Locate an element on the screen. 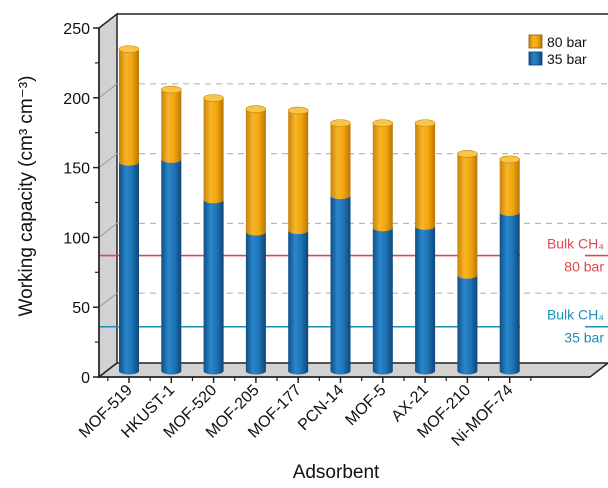 This screenshot has width=608, height=488. y-tick-label-50: 50 is located at coordinates (81, 308).